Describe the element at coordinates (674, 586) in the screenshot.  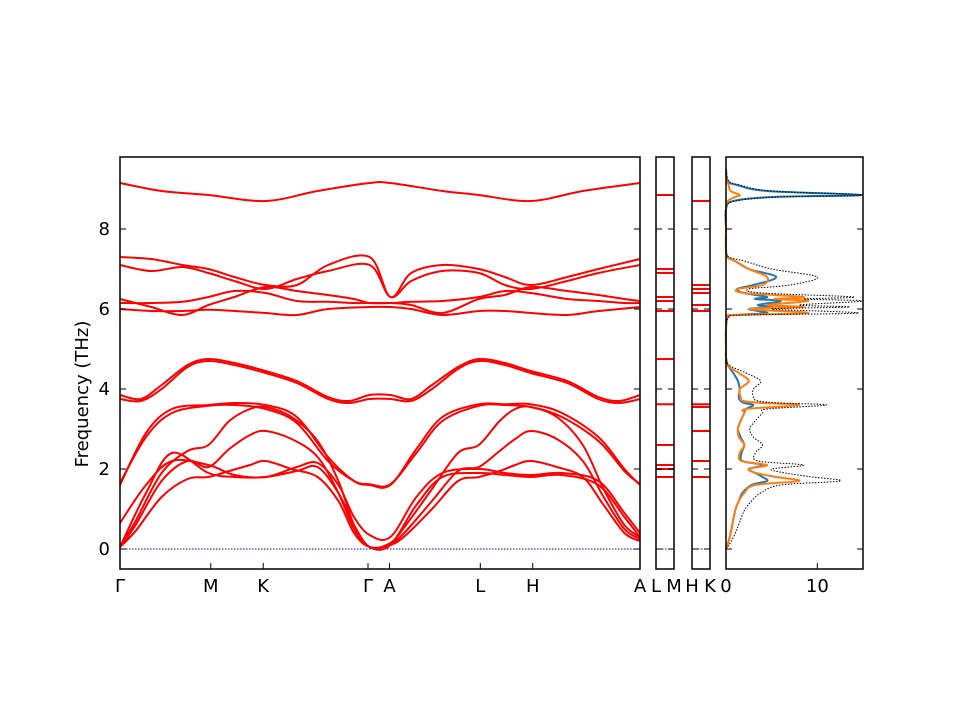
I see `lm-xtick-label-1: M` at that location.